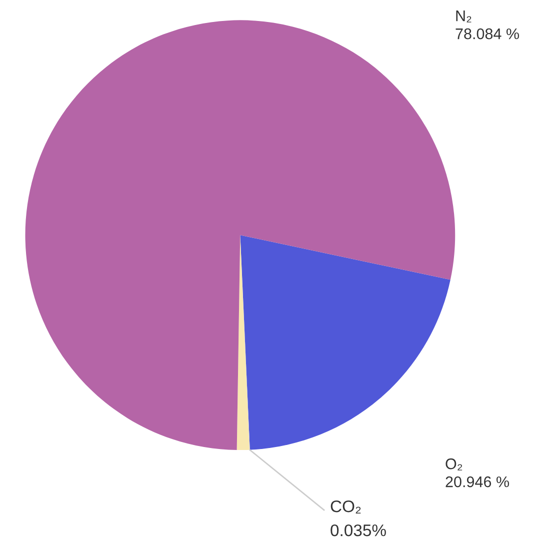 The height and width of the screenshot is (543, 549). What do you see at coordinates (358, 530) in the screenshot?
I see `data-label: 0.035%` at bounding box center [358, 530].